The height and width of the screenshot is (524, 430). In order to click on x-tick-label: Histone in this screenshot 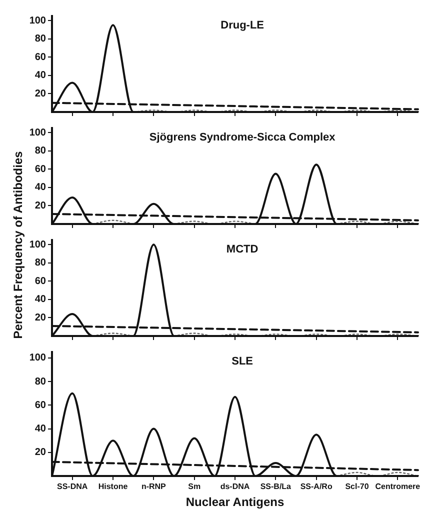, I will do `click(113, 487)`.